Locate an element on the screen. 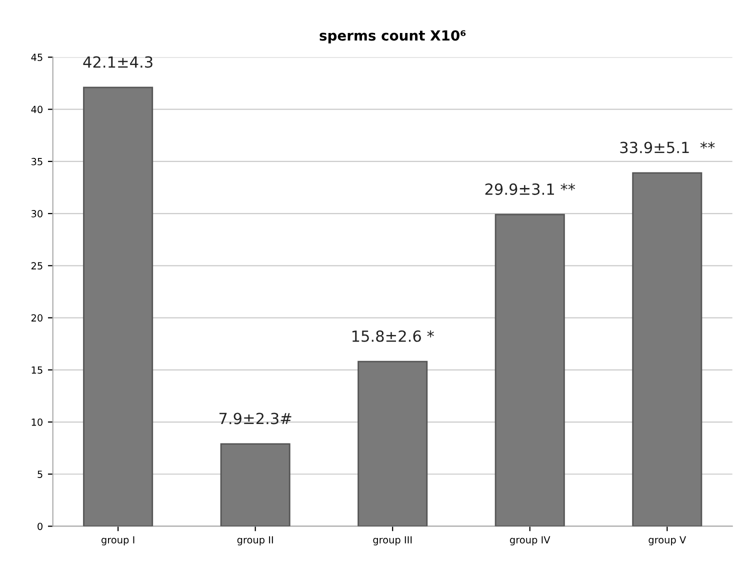 This screenshot has height=572, width=755. y-tick-label: 40 is located at coordinates (36, 110).